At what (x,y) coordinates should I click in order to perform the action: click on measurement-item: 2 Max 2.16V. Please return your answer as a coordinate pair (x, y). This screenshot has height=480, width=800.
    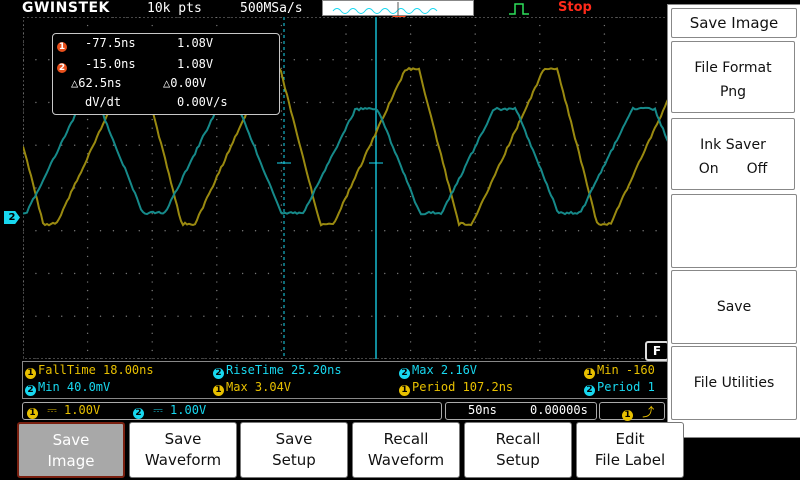
    Looking at the image, I should click on (438, 371).